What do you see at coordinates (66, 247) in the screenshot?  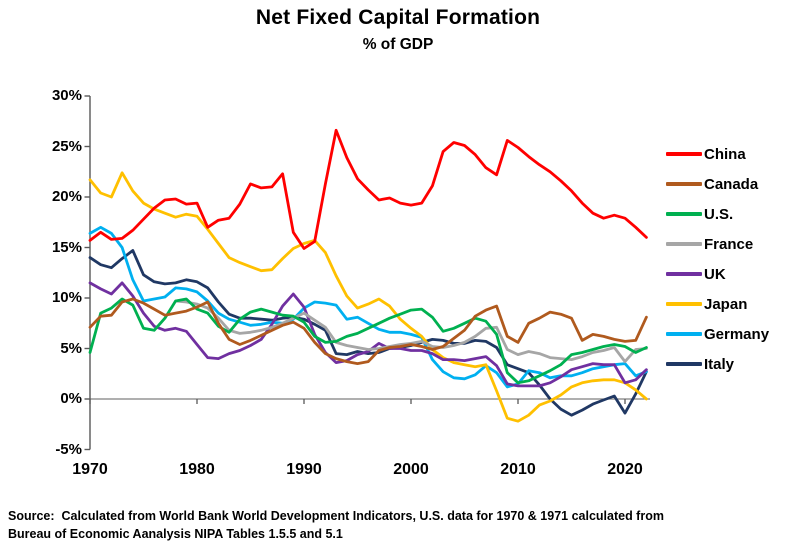 I see `y-tick-label: 15%` at bounding box center [66, 247].